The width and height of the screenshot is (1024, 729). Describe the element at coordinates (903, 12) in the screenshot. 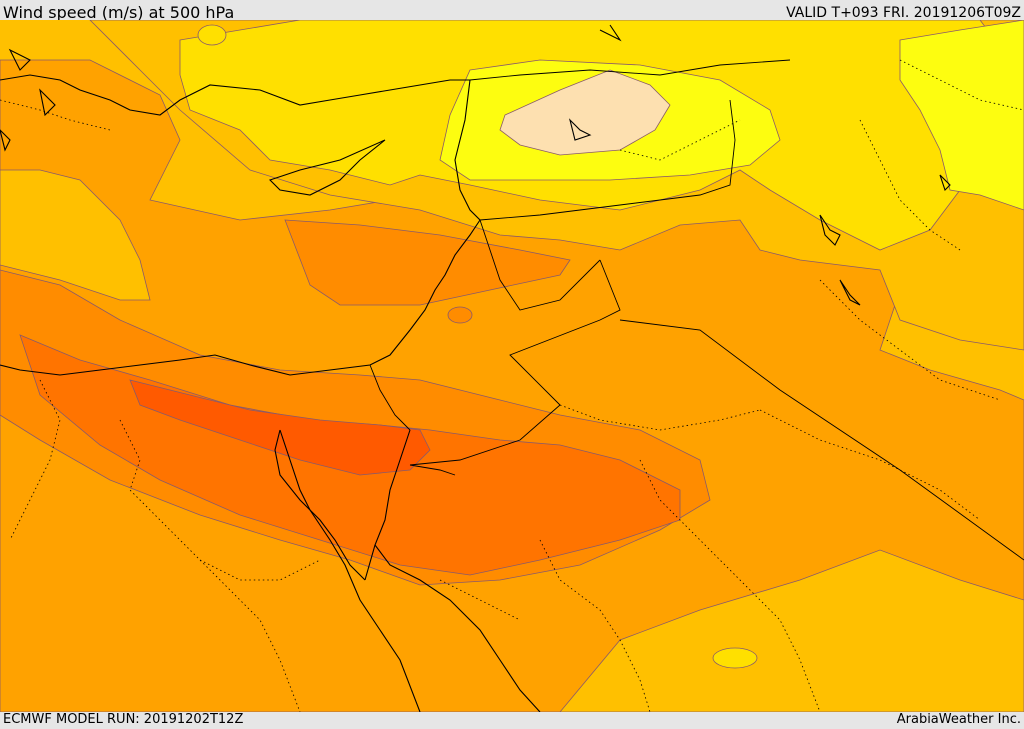

I see `valid-time: VALID T+093 FRI. 20191206T09Z` at that location.